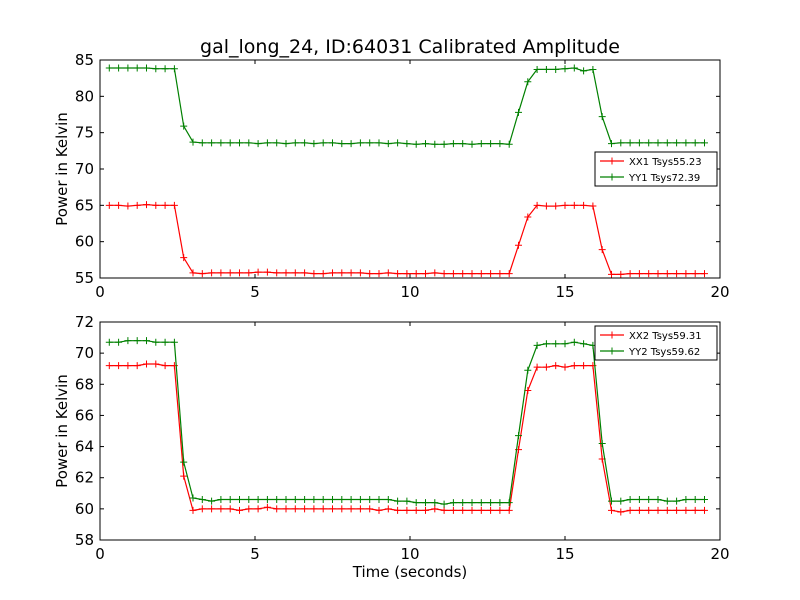  Describe the element at coordinates (665, 336) in the screenshot. I see `legend-entry: XX2 Tsys59.31` at that location.